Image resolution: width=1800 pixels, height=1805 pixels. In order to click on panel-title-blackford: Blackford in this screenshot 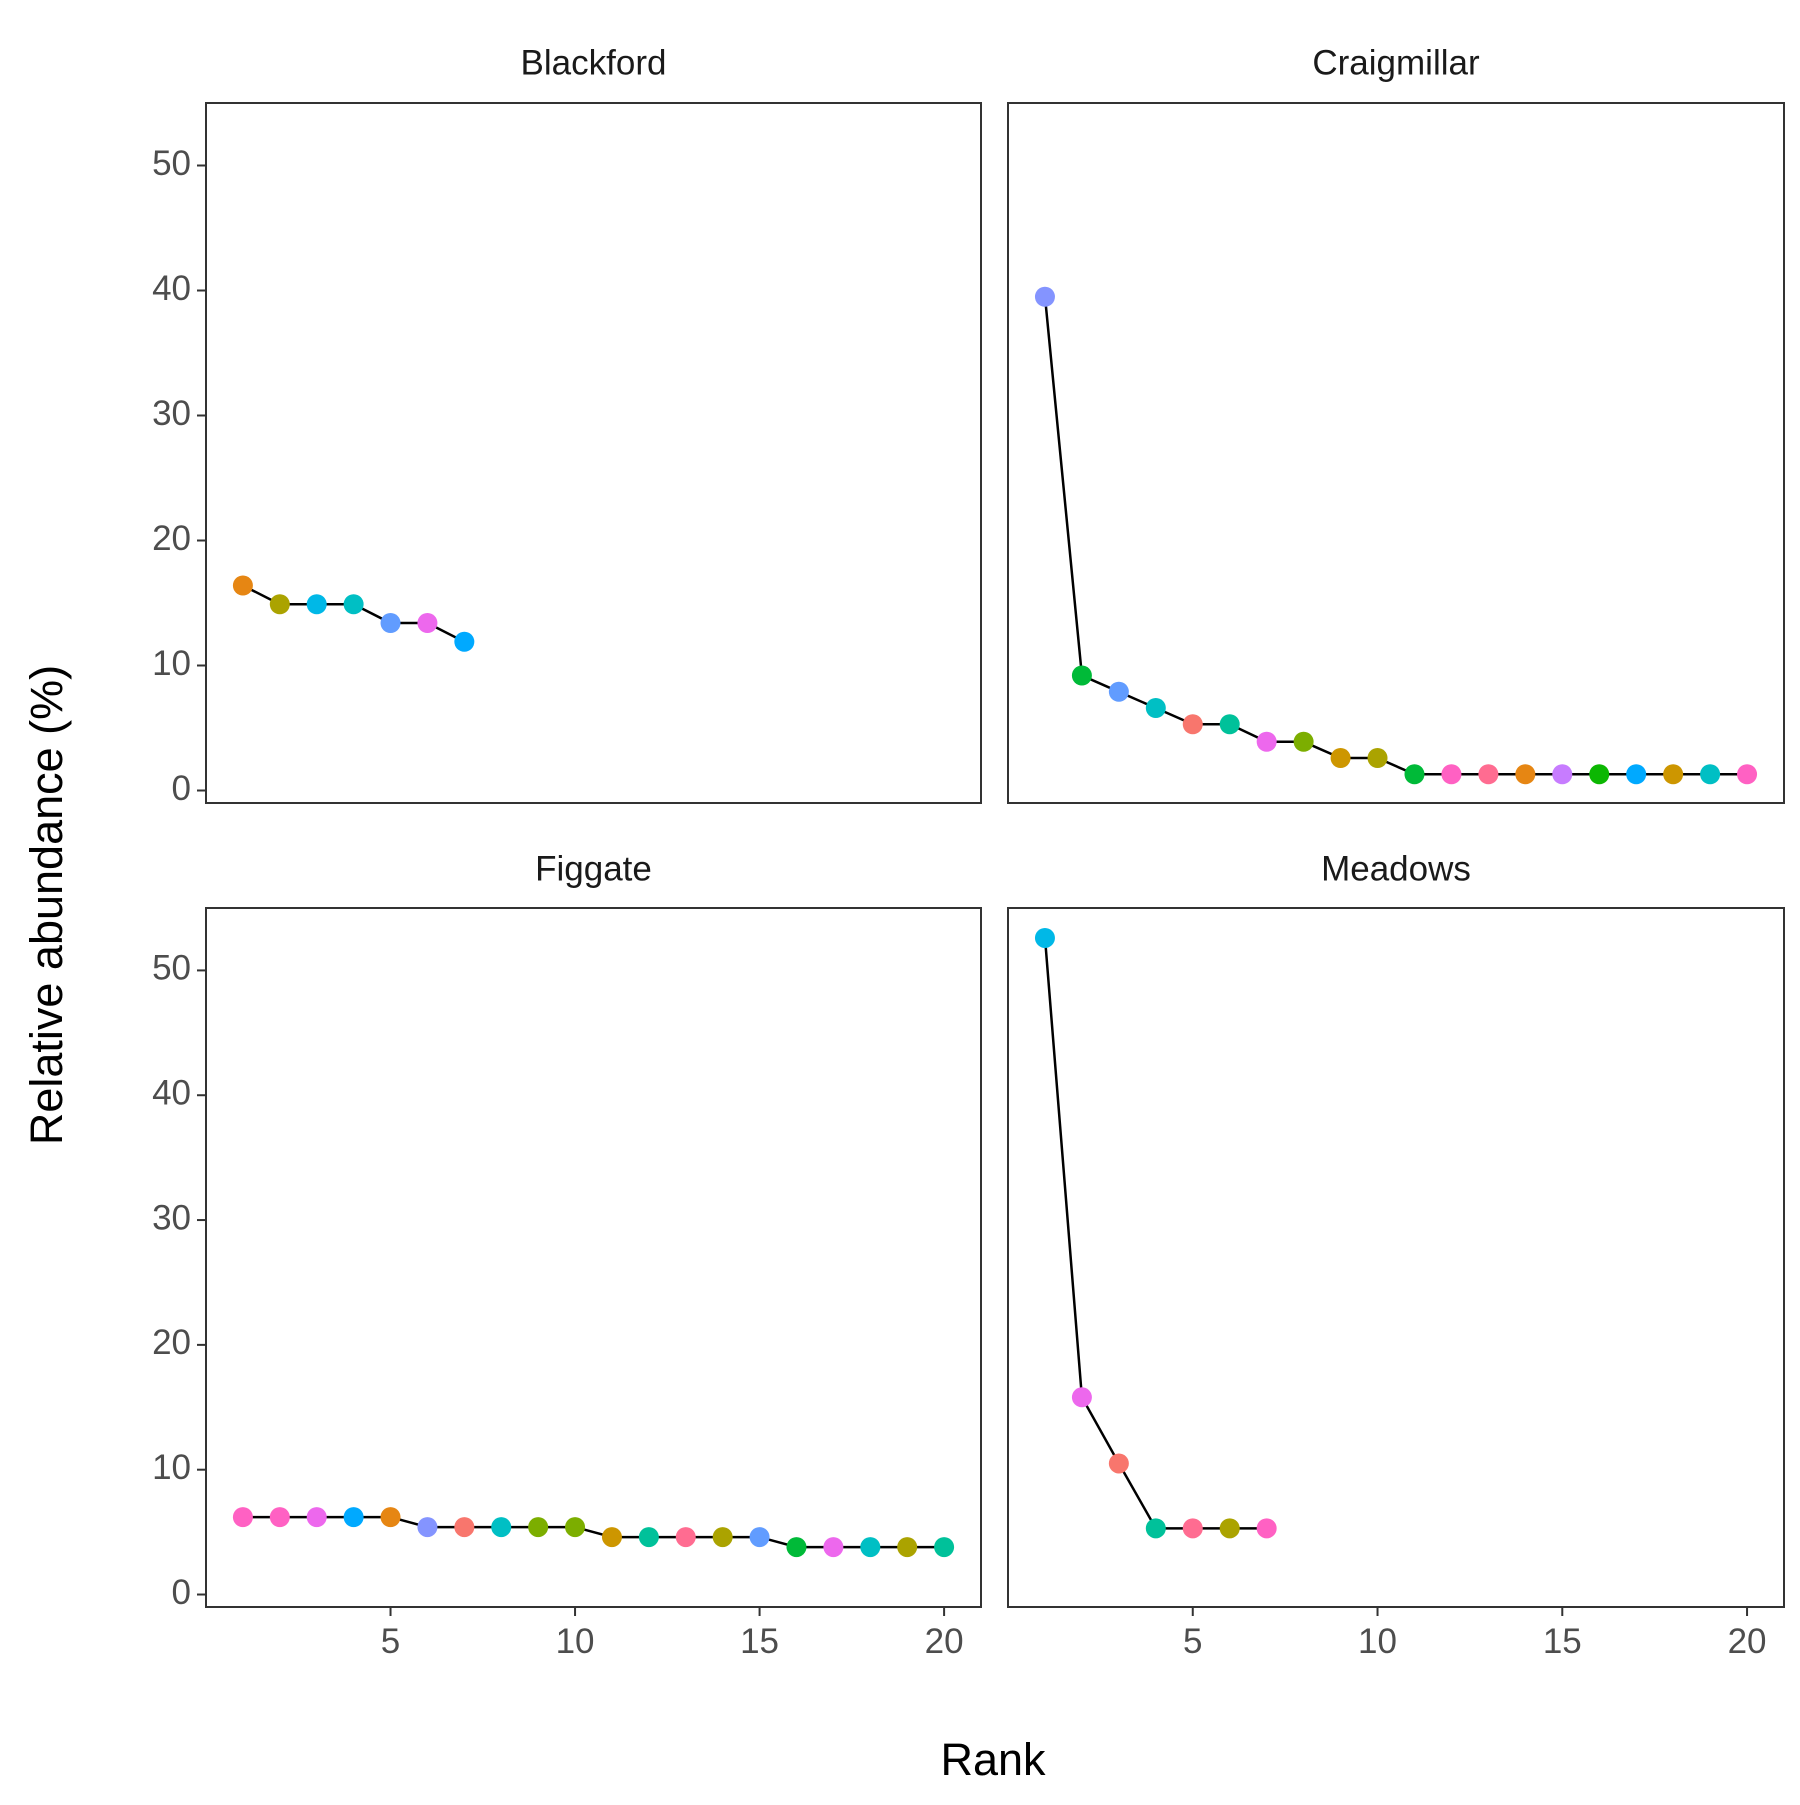, I will do `click(594, 62)`.